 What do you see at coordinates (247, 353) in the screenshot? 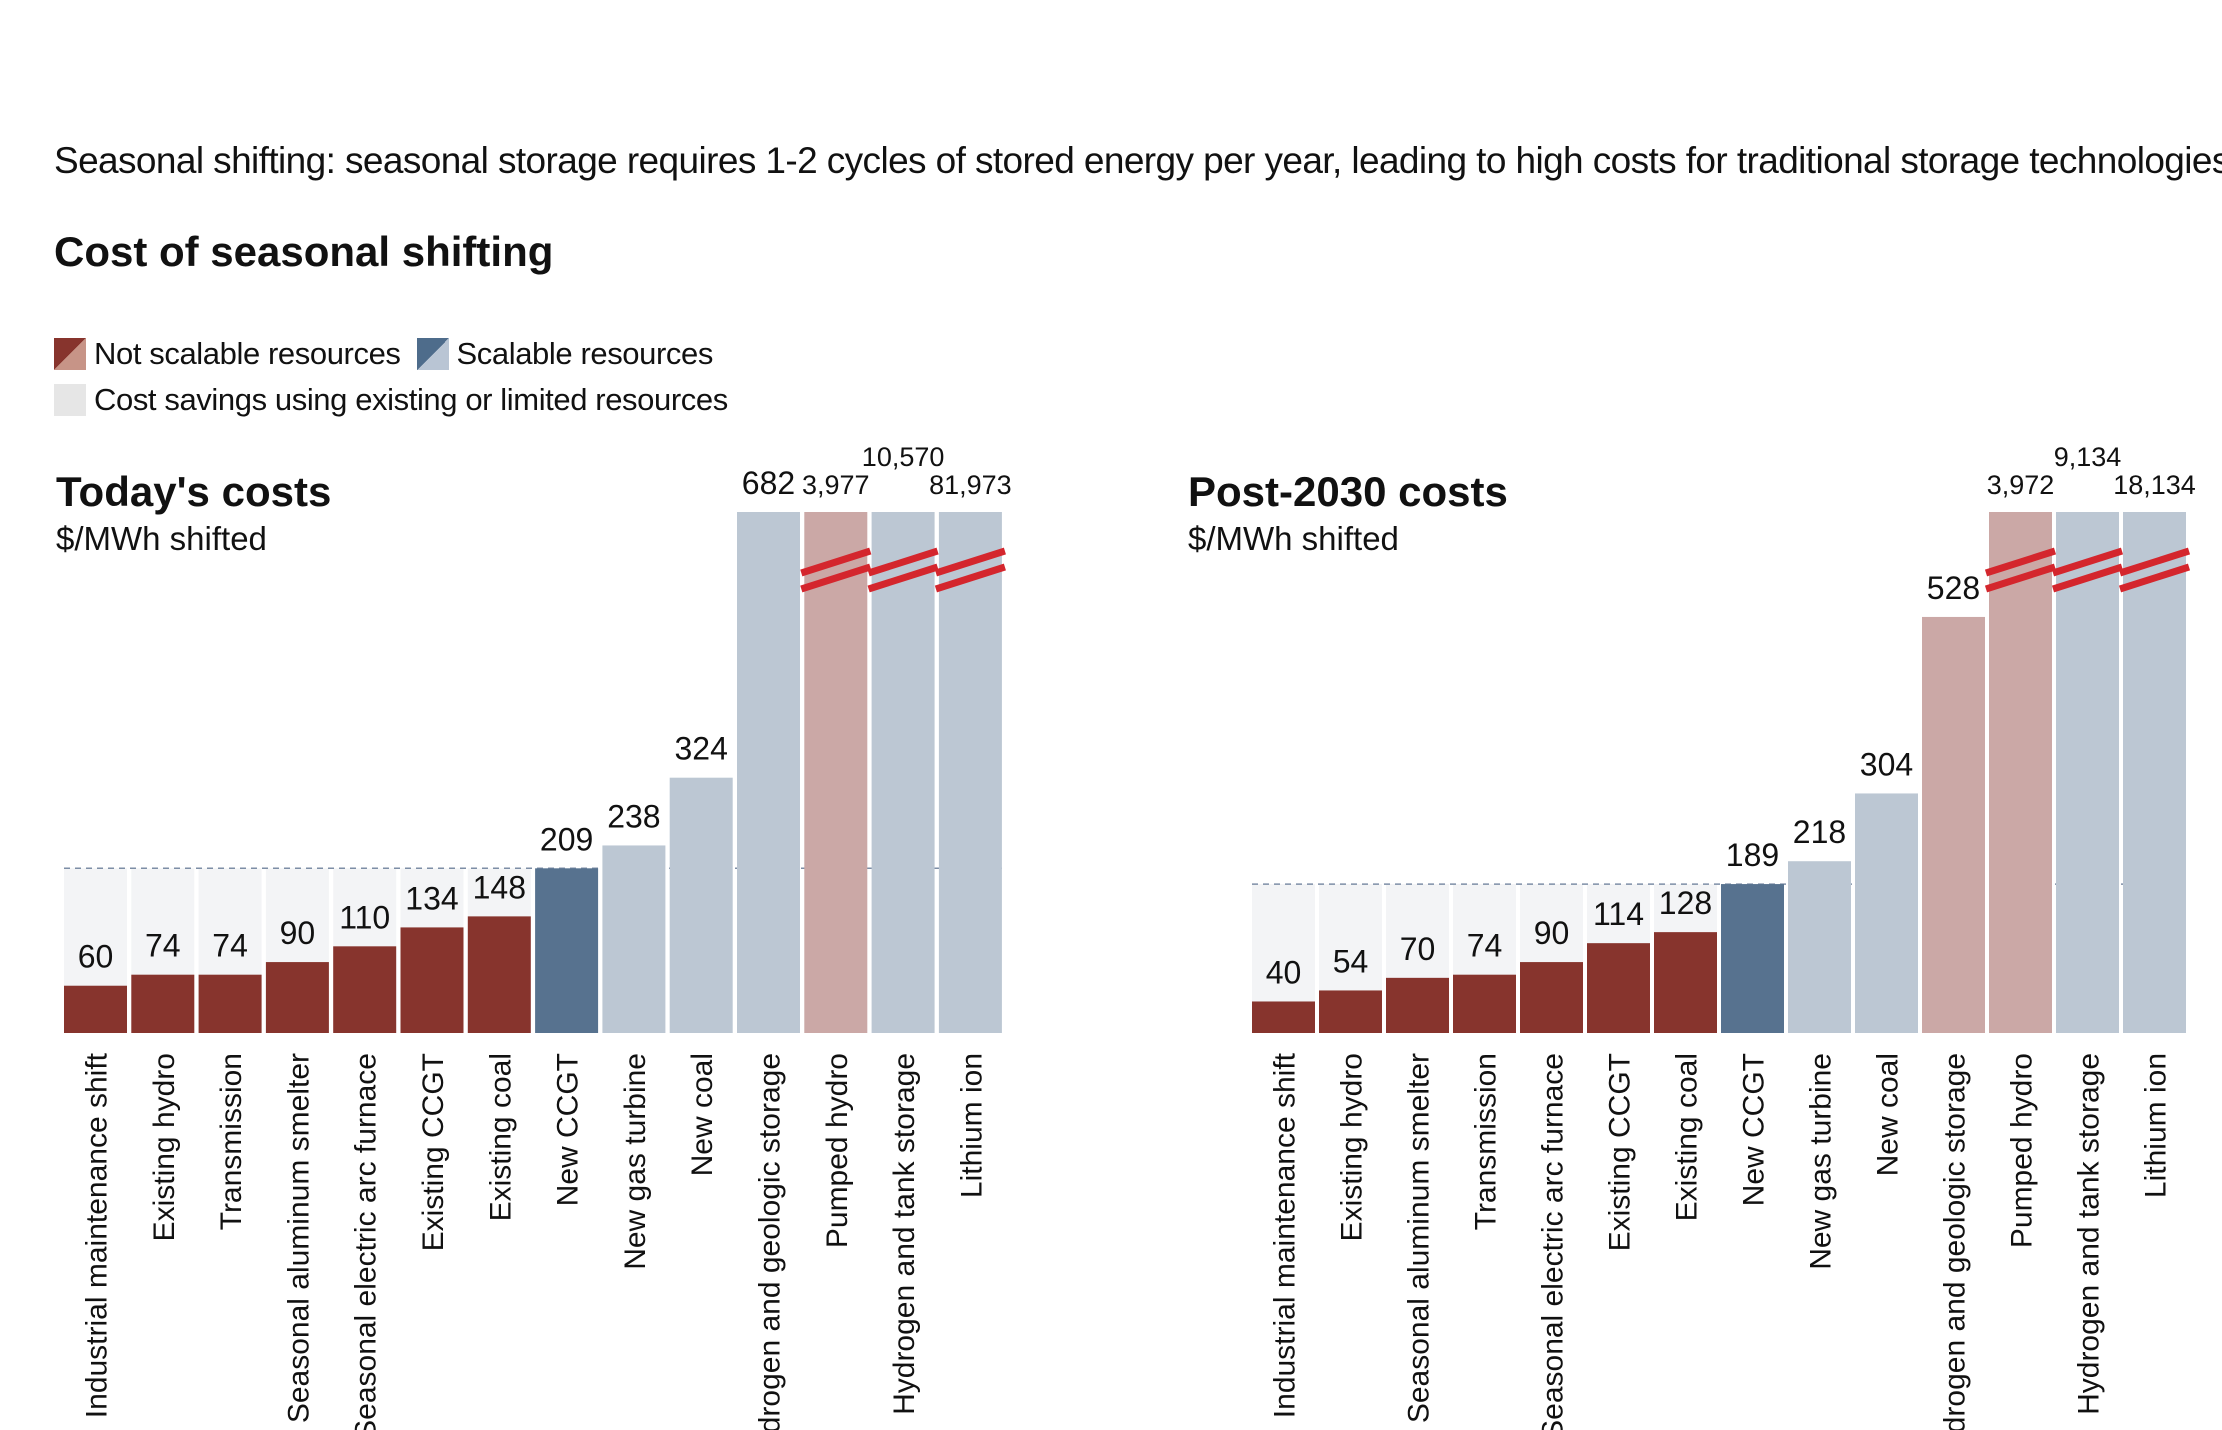
I see `legend-label-not-scalable: Not scalable resources` at bounding box center [247, 353].